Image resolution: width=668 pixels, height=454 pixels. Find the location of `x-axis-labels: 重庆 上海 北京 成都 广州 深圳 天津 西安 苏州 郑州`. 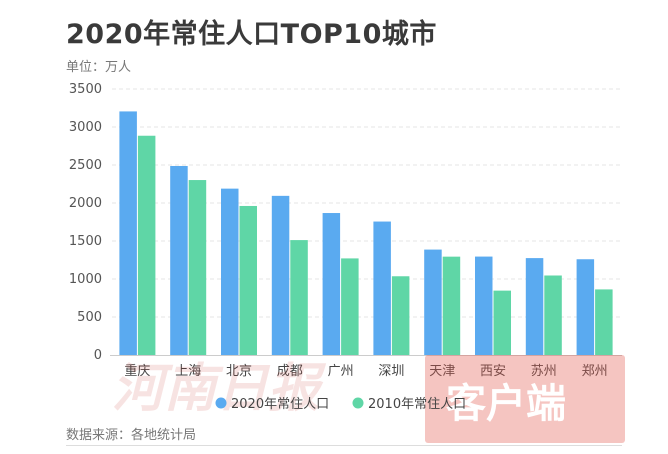

x-axis-labels: 重庆 上海 北京 成都 广州 深圳 天津 西安 苏州 郑州 is located at coordinates (365, 371).